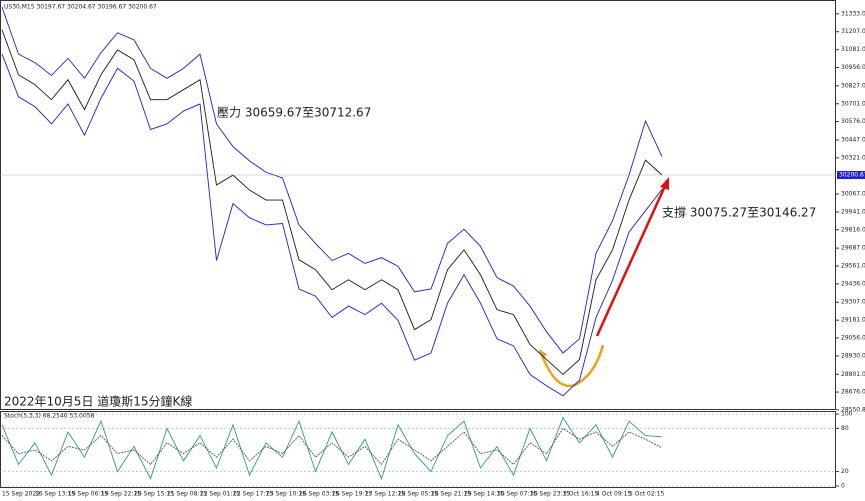  Describe the element at coordinates (253, 494) in the screenshot. I see `x-tick-label: 22 Sep 17:15` at that location.